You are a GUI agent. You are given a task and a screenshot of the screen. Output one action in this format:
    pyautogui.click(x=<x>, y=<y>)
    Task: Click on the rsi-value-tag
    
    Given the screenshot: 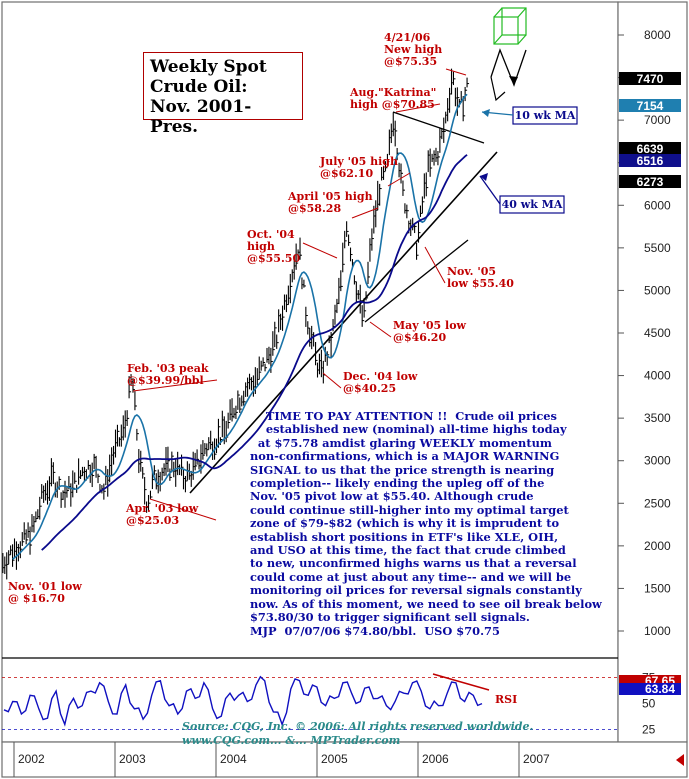 What is the action you would take?
    pyautogui.click(x=650, y=689)
    